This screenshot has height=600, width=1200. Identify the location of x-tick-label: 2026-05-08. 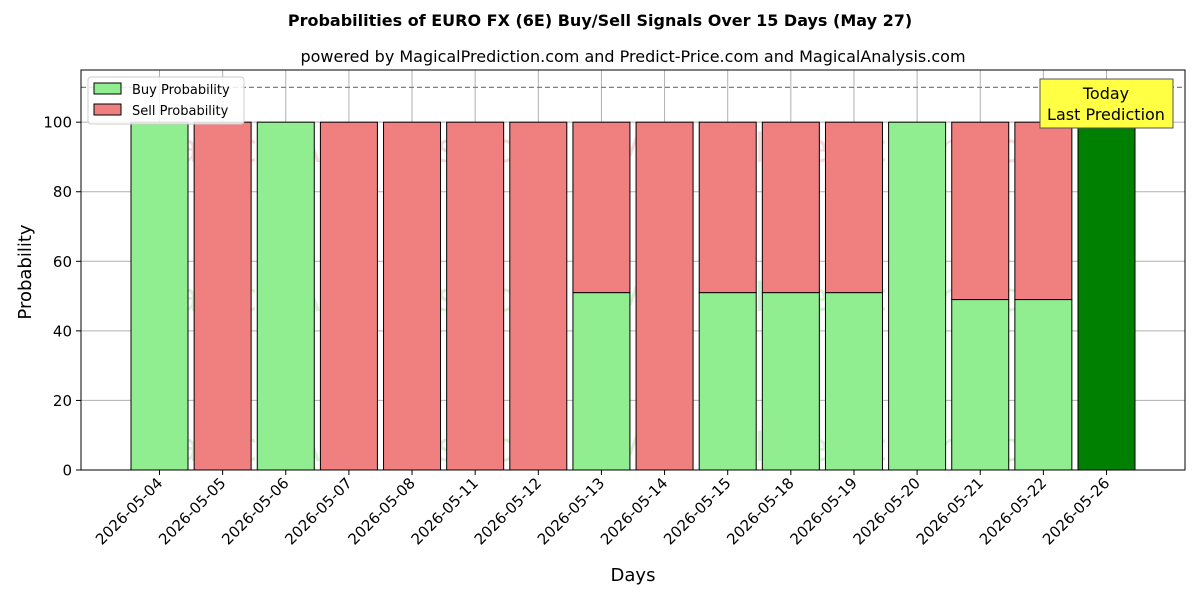
(381, 511).